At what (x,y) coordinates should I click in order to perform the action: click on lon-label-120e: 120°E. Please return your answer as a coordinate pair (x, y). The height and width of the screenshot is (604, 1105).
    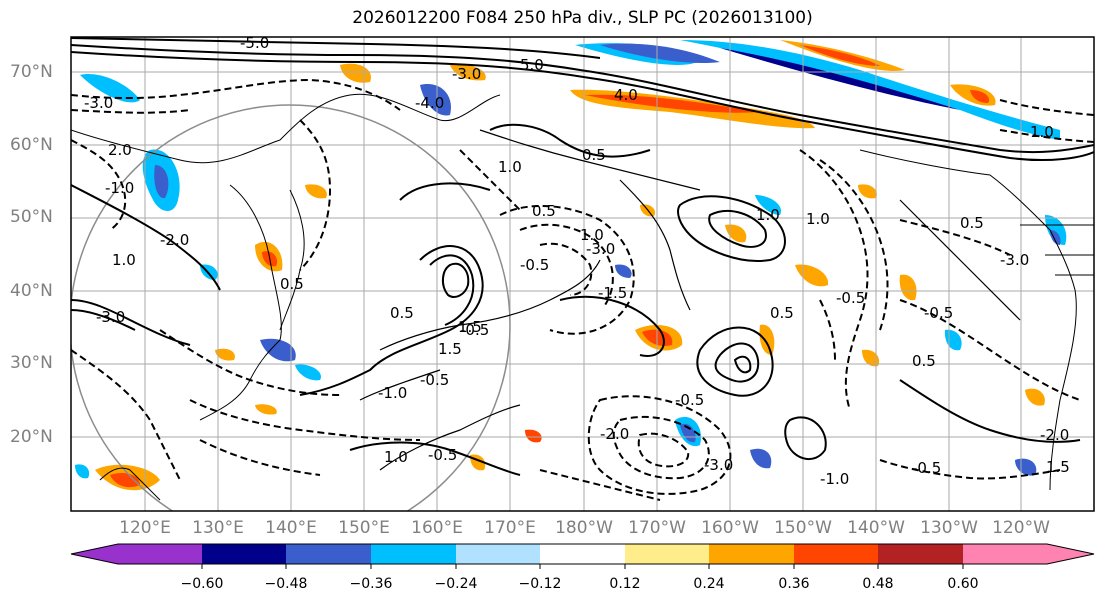
    Looking at the image, I should click on (145, 528).